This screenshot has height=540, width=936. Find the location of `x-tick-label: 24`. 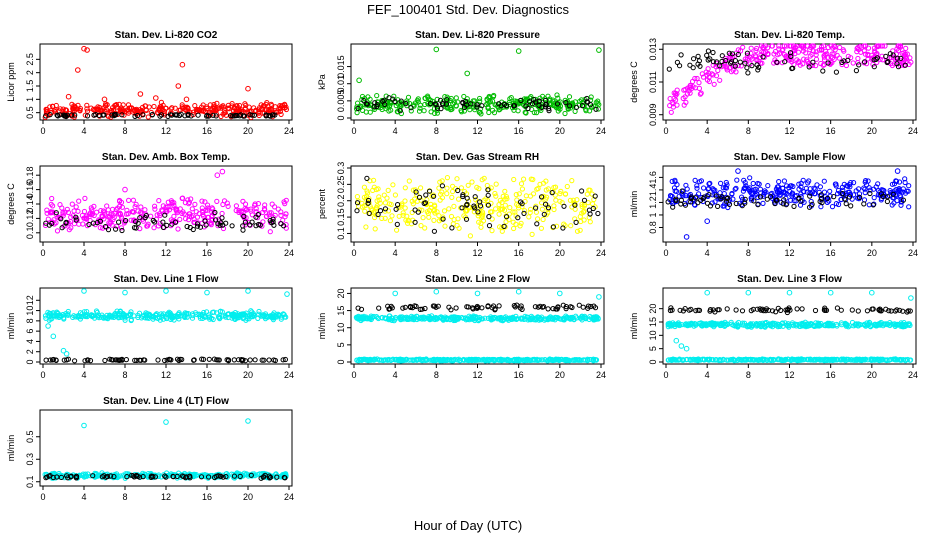

x-tick-label: 24 is located at coordinates (601, 131).